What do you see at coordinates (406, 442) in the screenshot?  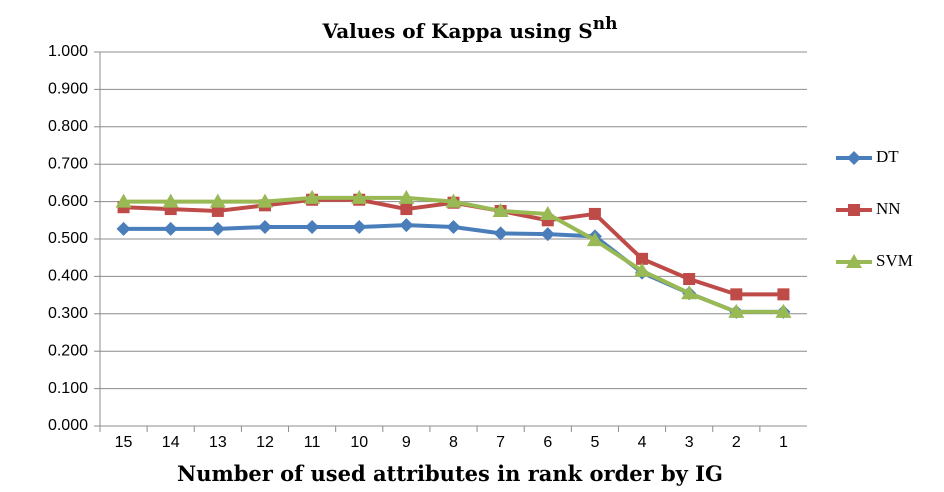 I see `x-tick-label: 9` at bounding box center [406, 442].